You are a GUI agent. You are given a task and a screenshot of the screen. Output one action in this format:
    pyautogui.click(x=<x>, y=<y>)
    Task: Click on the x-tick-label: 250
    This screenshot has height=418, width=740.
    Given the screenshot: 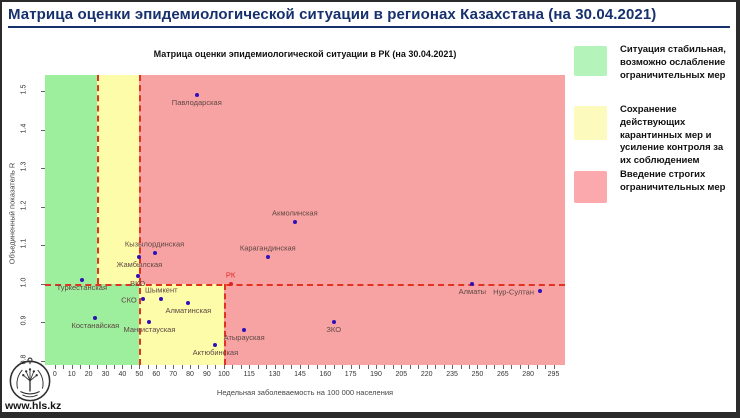 What is the action you would take?
    pyautogui.click(x=477, y=374)
    